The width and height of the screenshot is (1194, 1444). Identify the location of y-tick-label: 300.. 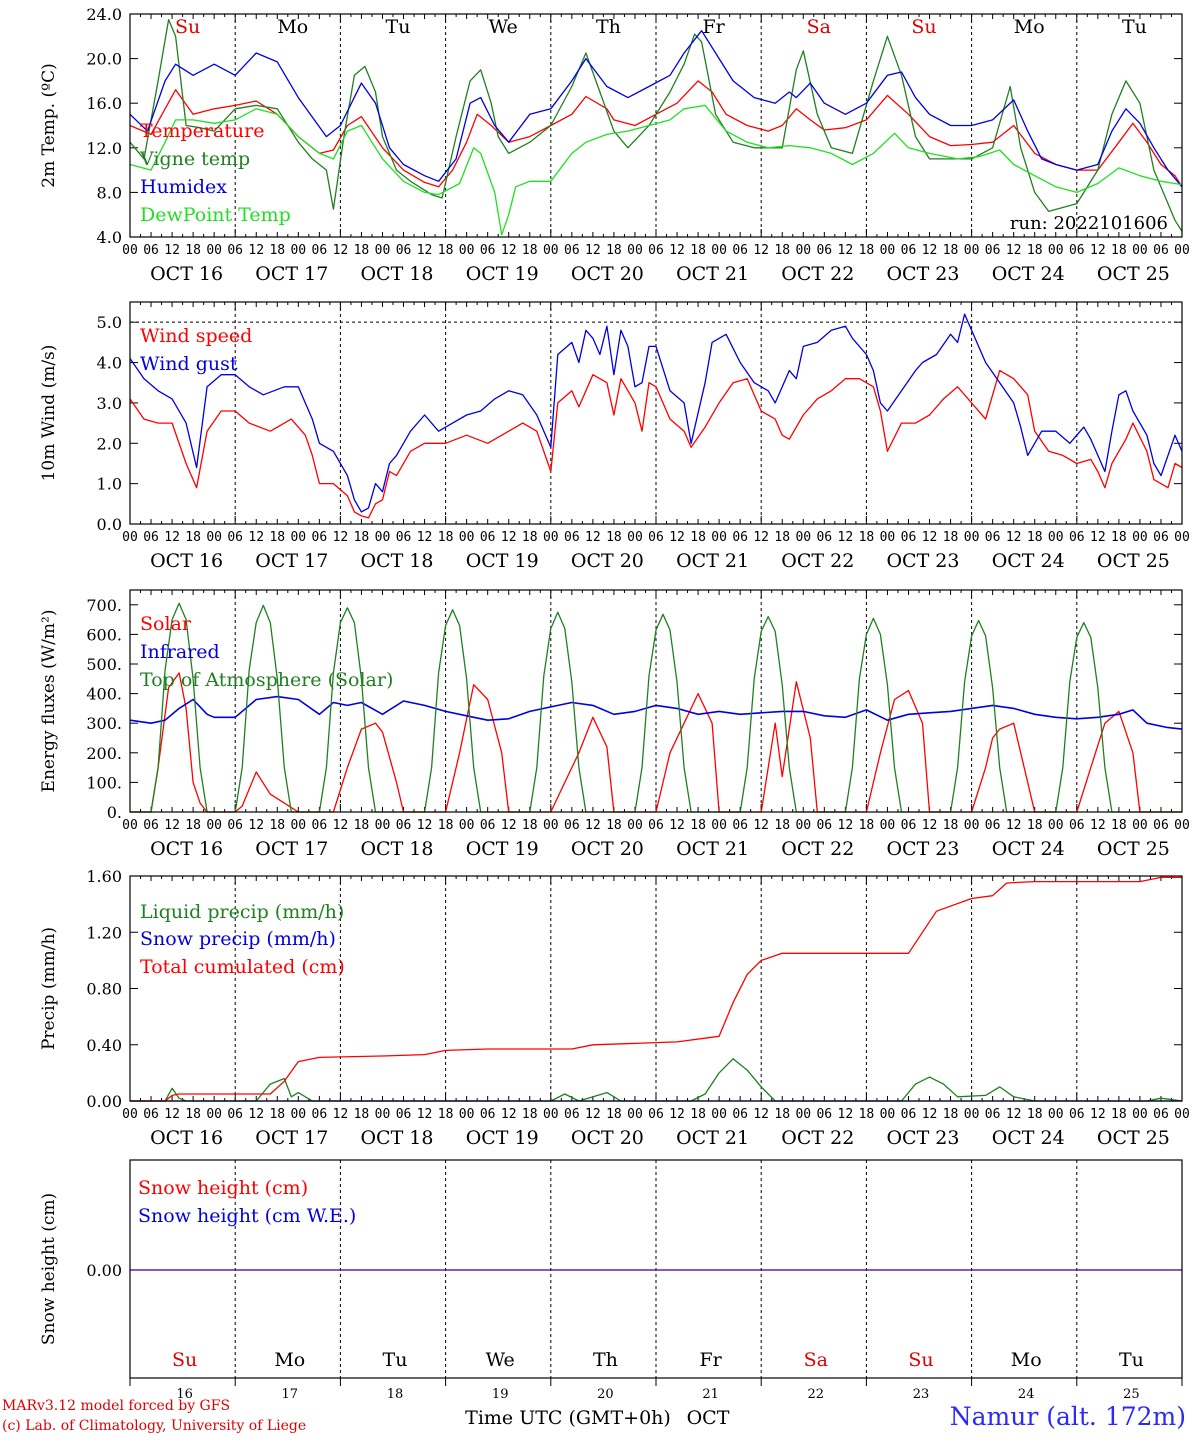
(104, 723).